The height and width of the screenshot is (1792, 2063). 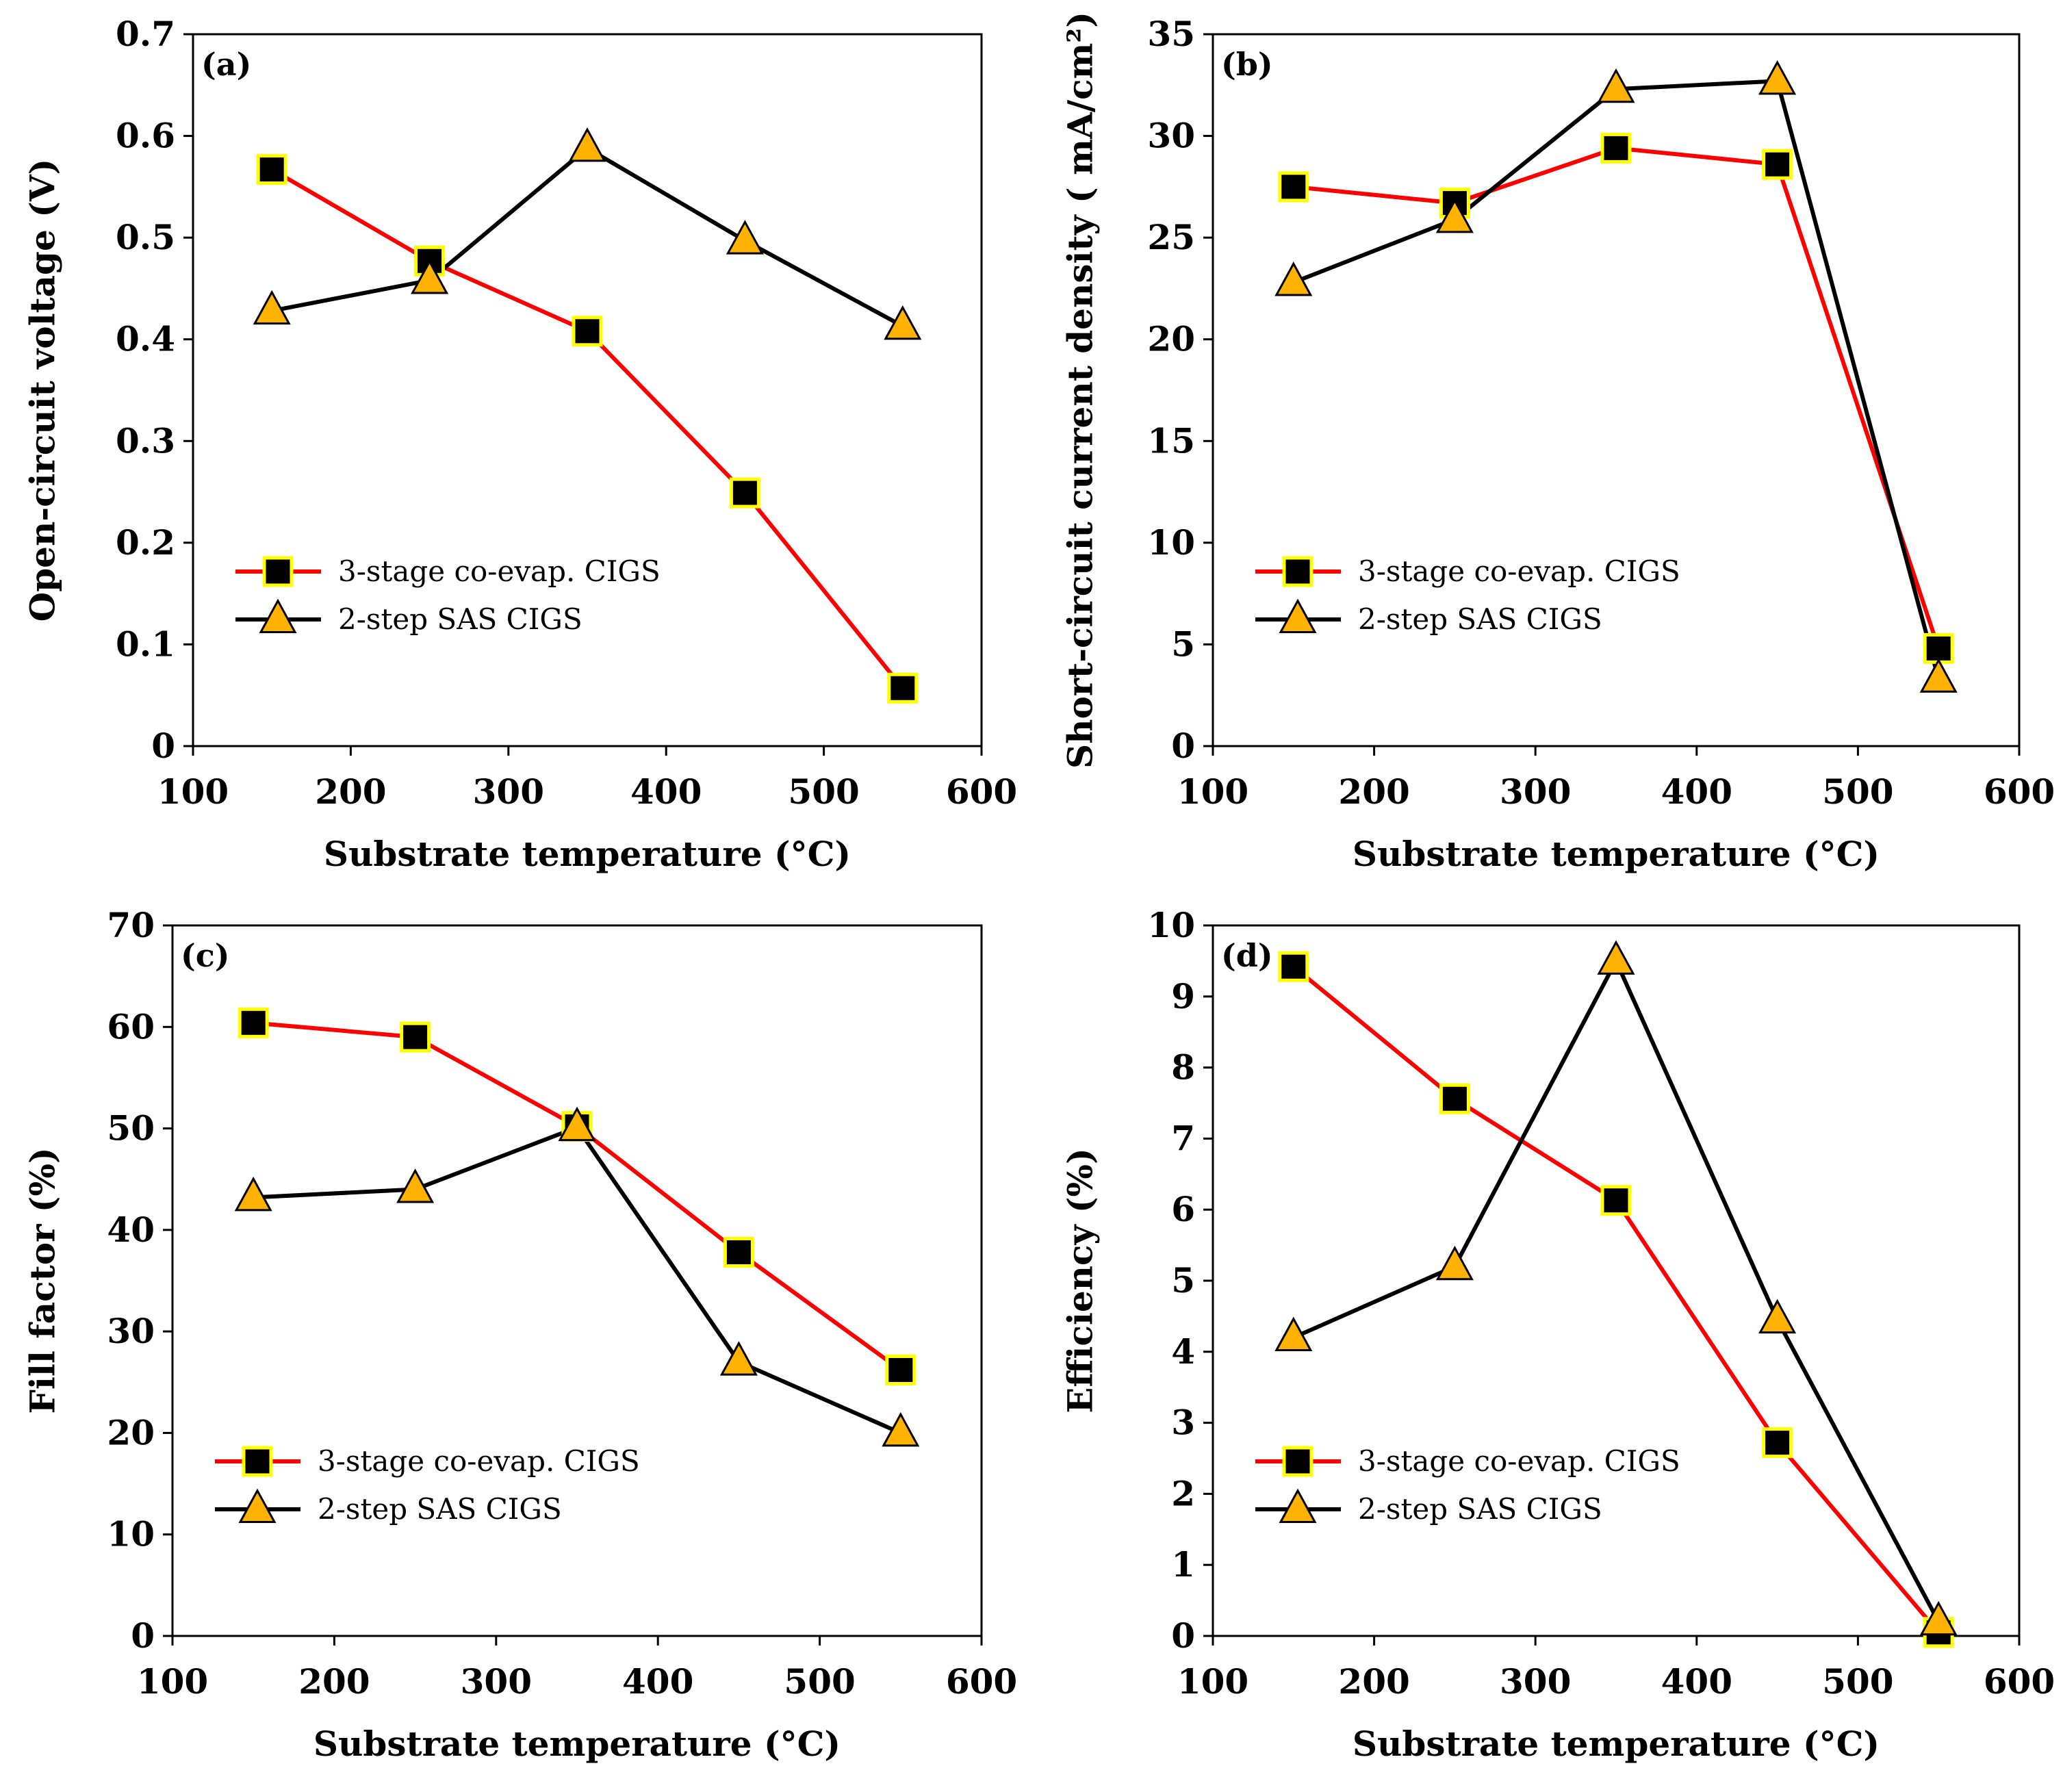 I want to click on y-axis-title: Short-circuit current density ( mA/cm²), so click(x=1080, y=390).